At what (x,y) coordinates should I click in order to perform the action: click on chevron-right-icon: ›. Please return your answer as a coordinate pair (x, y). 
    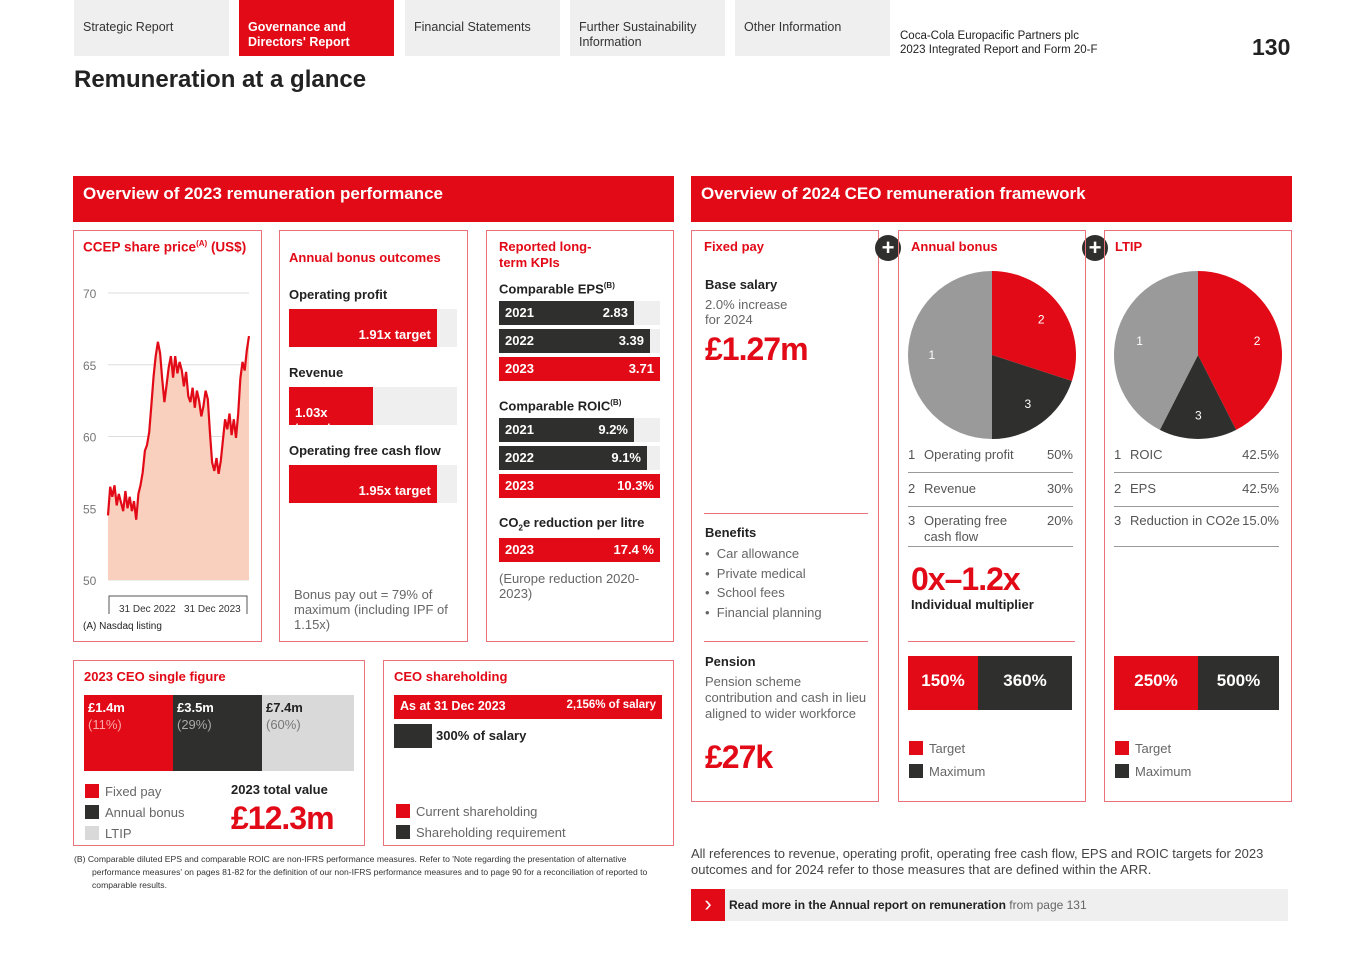
    Looking at the image, I should click on (708, 905).